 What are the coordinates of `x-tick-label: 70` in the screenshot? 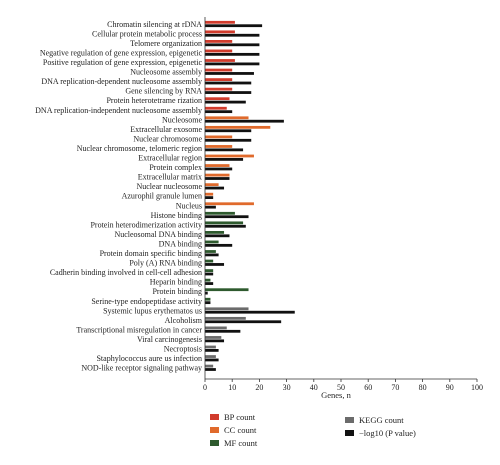 It's located at (395, 387).